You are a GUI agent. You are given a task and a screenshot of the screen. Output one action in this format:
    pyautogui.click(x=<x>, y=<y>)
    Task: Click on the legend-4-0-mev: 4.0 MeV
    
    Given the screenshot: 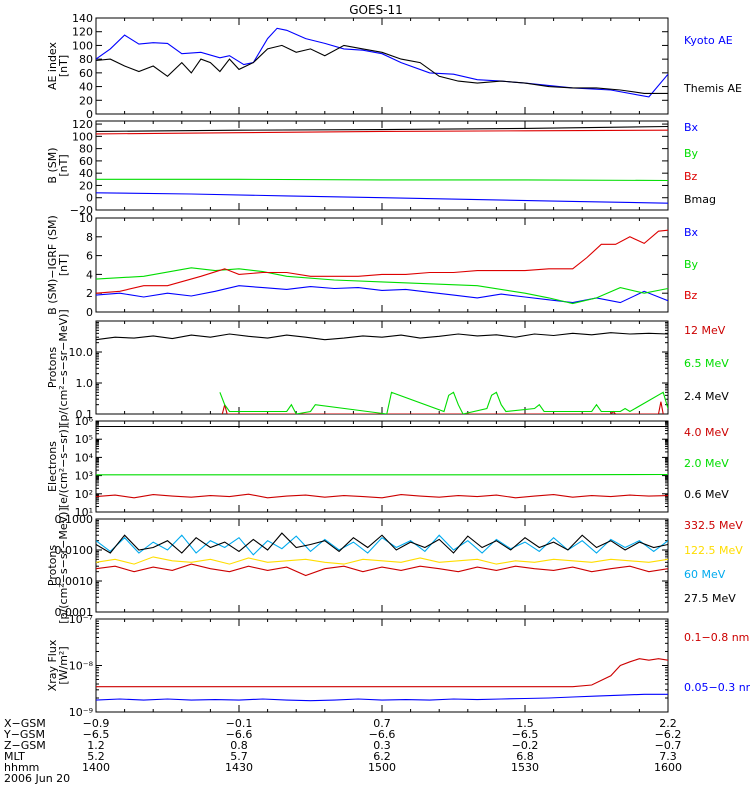 What is the action you would take?
    pyautogui.click(x=706, y=432)
    